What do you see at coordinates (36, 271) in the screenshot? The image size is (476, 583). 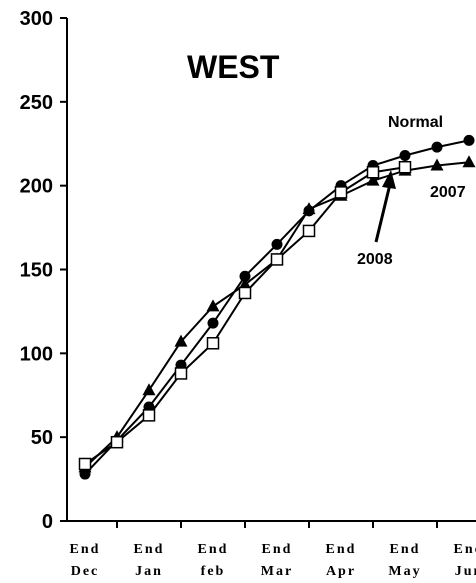 I see `y-tick-label: 150` at bounding box center [36, 271].